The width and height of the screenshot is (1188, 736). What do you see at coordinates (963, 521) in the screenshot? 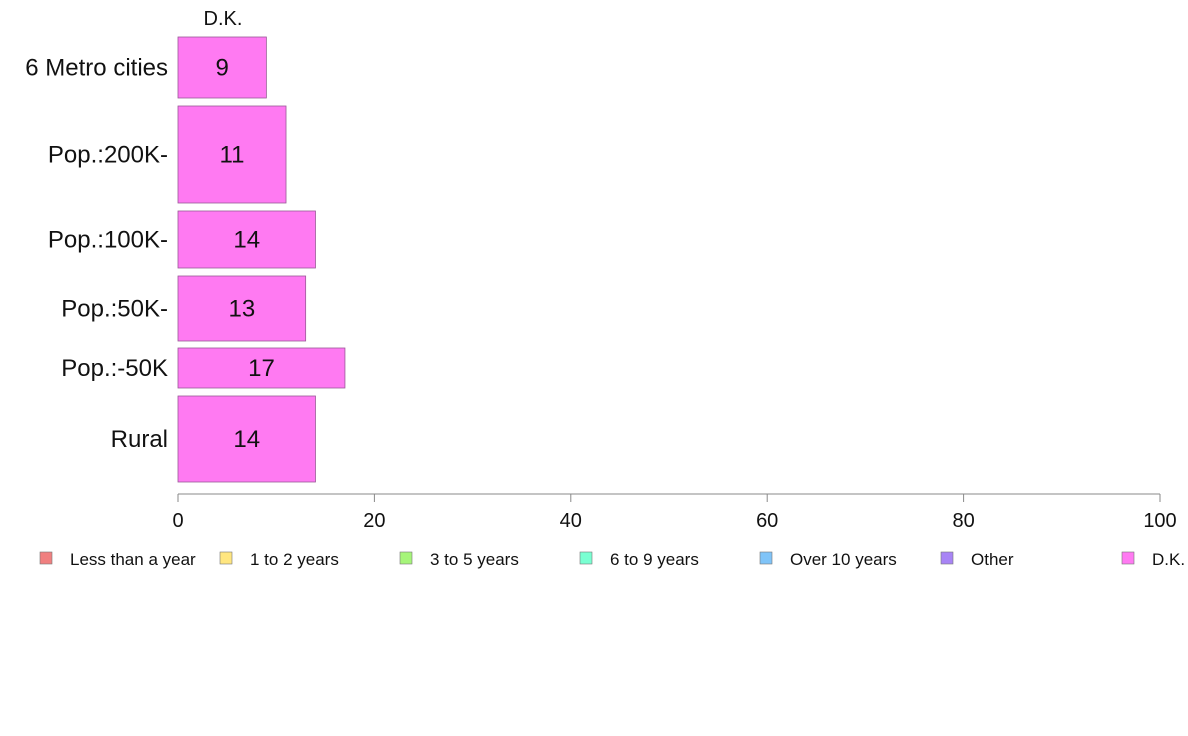
I see `x-tick-label: 80` at bounding box center [963, 521].